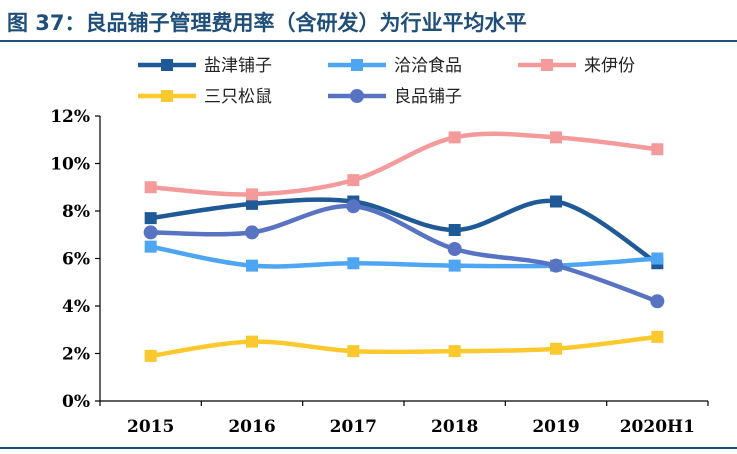 This screenshot has width=737, height=454. I want to click on y-tick-label: 6%, so click(76, 260).